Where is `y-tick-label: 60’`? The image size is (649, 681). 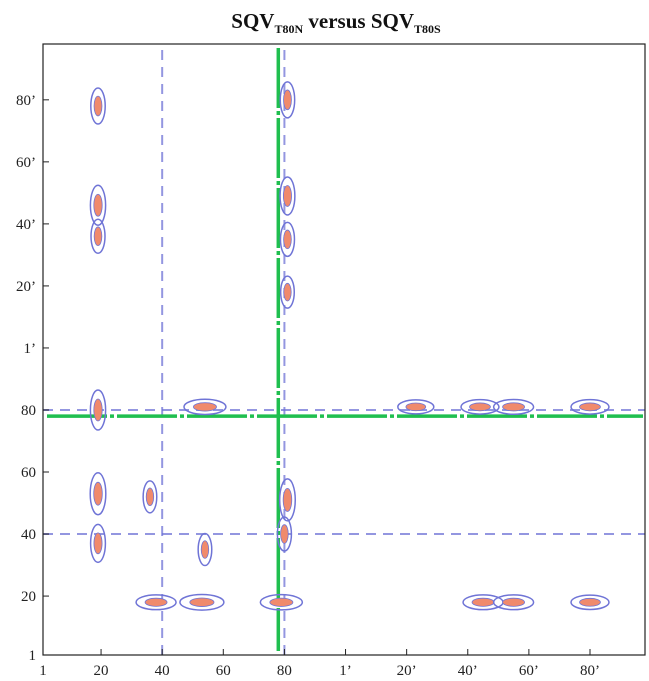
y-tick-label: 60’ is located at coordinates (26, 163).